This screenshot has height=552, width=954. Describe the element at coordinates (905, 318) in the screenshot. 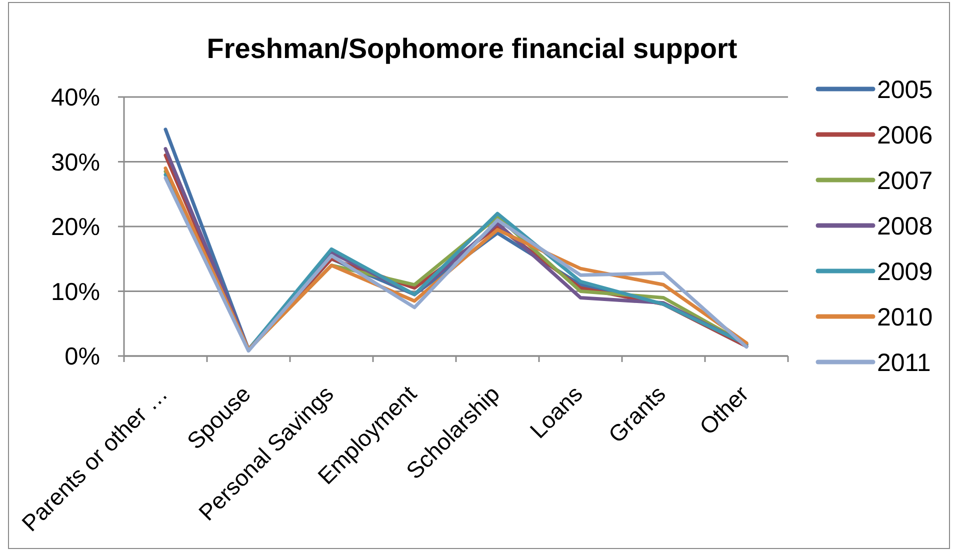

I see `legend-label: 2010` at that location.